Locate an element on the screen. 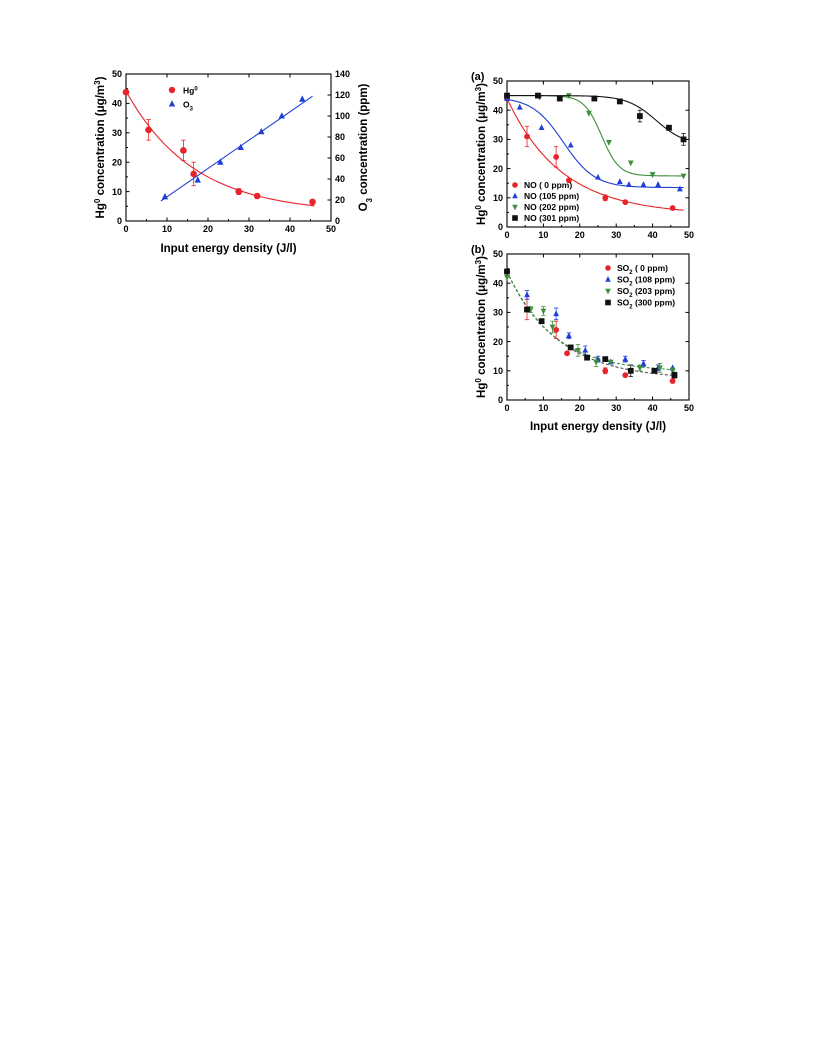 Image resolution: width=816 pixels, height=1056 pixels. text-run: SO is located at coordinates (623, 268).